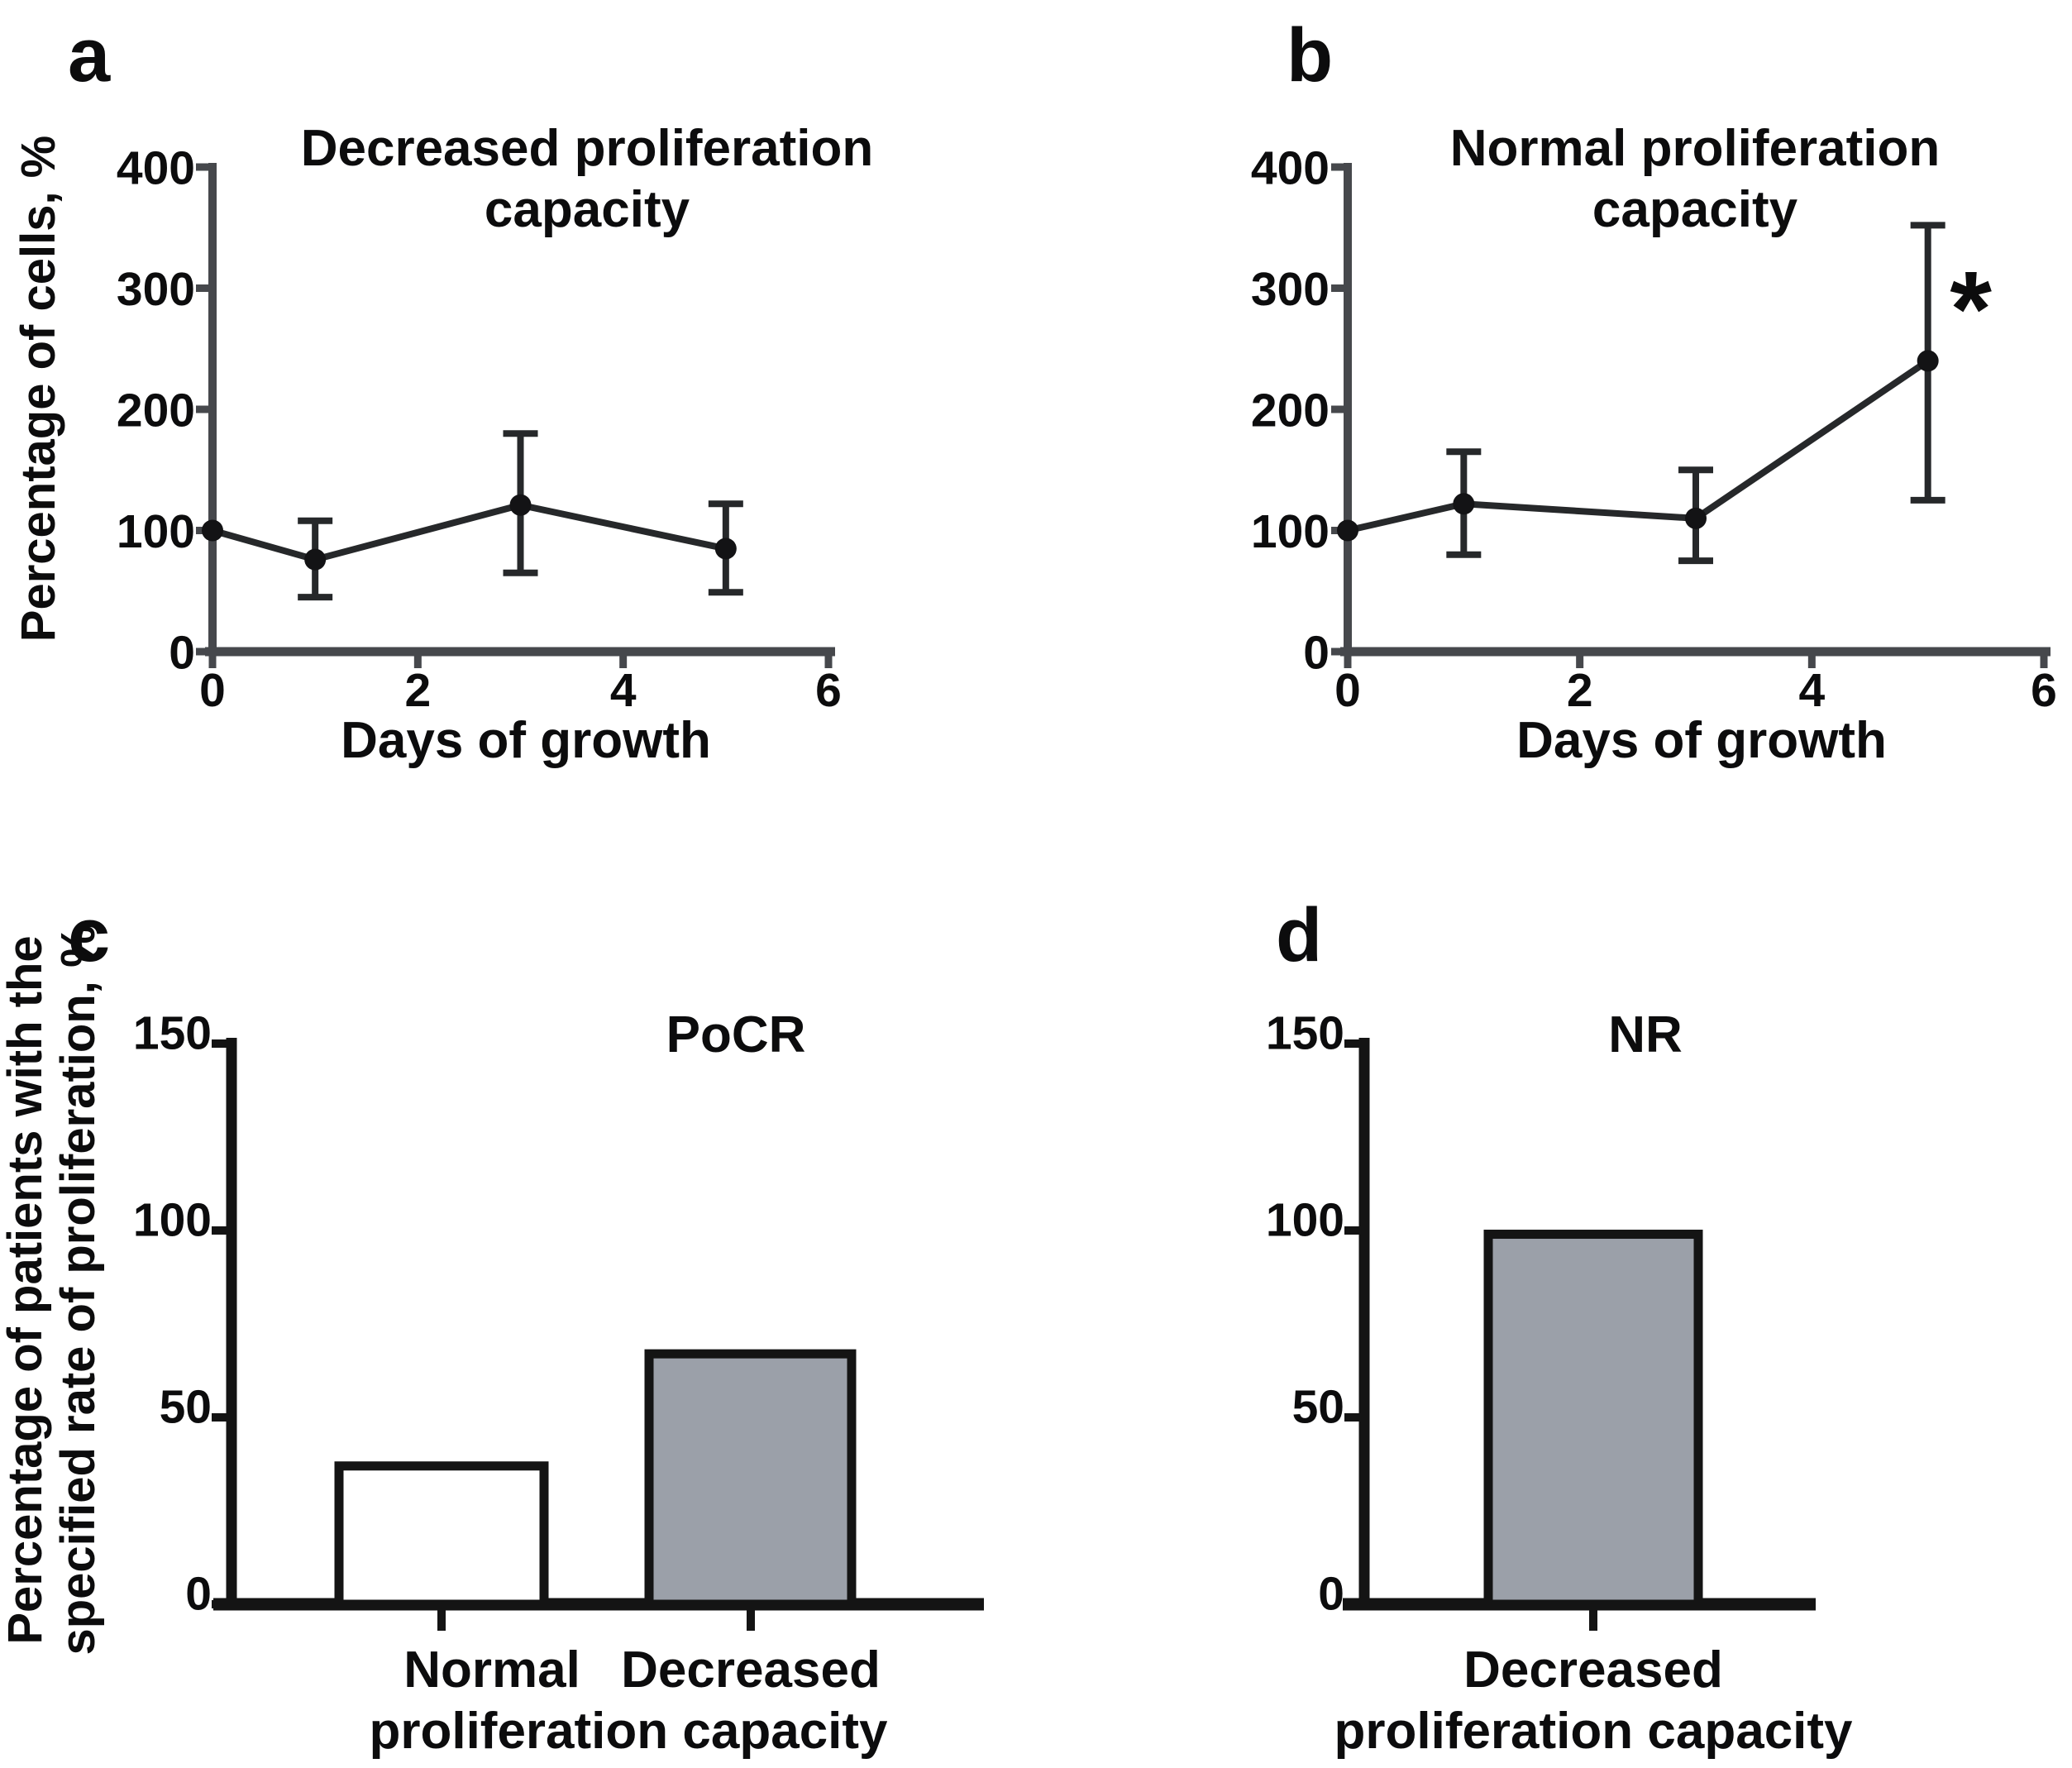 This screenshot has width=2072, height=1768. What do you see at coordinates (1580, 690) in the screenshot?
I see `x-tick-label-b: 2` at bounding box center [1580, 690].